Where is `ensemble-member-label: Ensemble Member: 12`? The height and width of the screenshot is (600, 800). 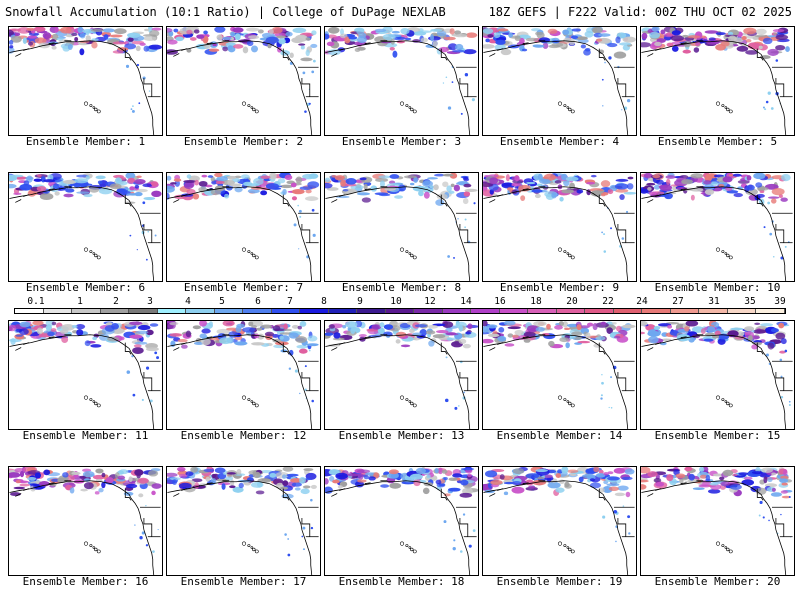 ensemble-member-label: Ensemble Member: 12 is located at coordinates (243, 435).